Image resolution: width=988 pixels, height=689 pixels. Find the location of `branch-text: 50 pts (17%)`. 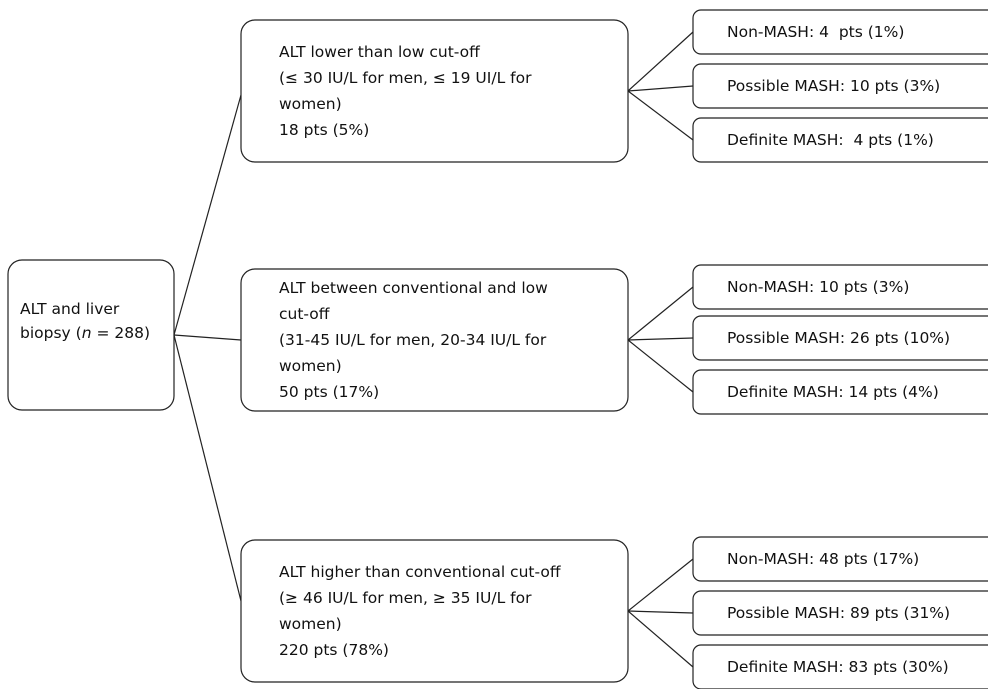

branch-text: 50 pts (17%) is located at coordinates (329, 392).